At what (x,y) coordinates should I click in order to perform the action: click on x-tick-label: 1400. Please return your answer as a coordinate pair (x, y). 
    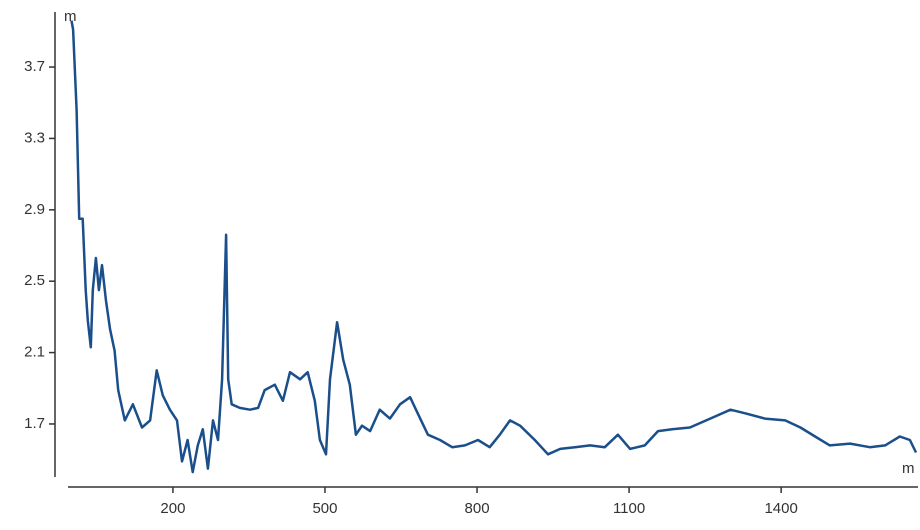
    Looking at the image, I should click on (780, 508).